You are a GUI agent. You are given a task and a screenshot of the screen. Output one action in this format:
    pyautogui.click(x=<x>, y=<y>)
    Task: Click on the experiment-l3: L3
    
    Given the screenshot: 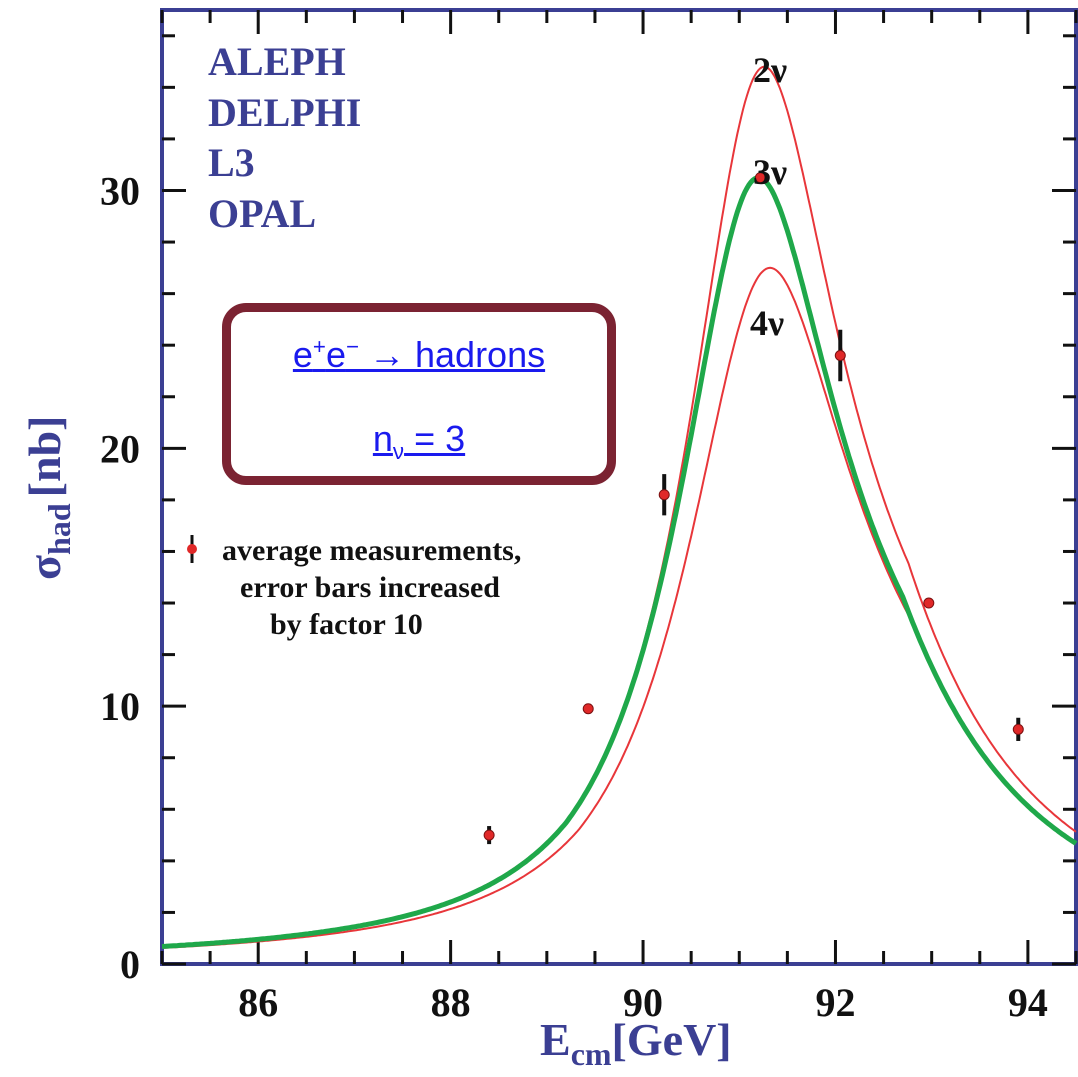 What is the action you would take?
    pyautogui.click(x=231, y=162)
    